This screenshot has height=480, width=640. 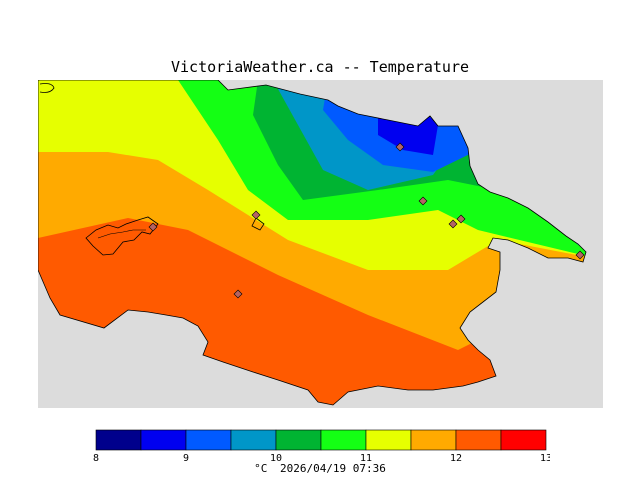 What do you see at coordinates (261, 468) in the screenshot?
I see `unit-label: °C` at bounding box center [261, 468].